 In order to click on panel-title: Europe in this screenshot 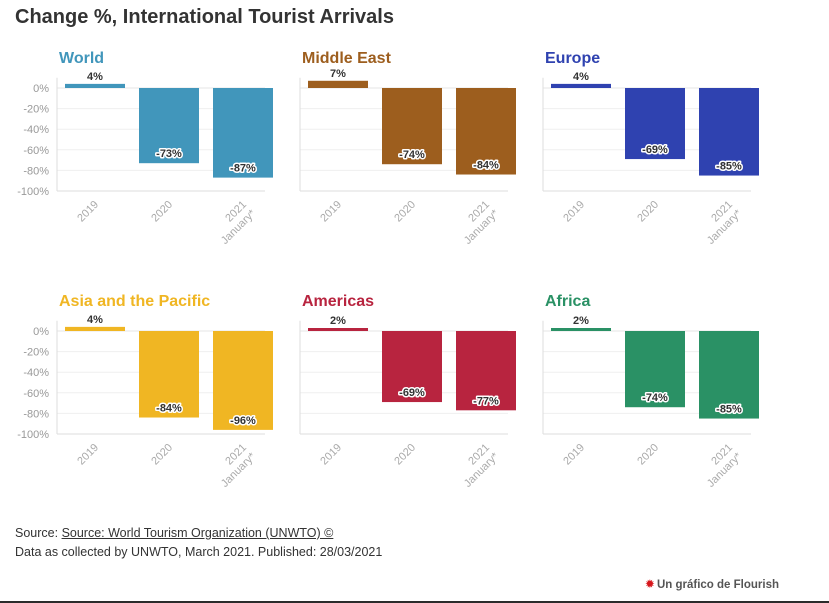, I will do `click(572, 58)`.